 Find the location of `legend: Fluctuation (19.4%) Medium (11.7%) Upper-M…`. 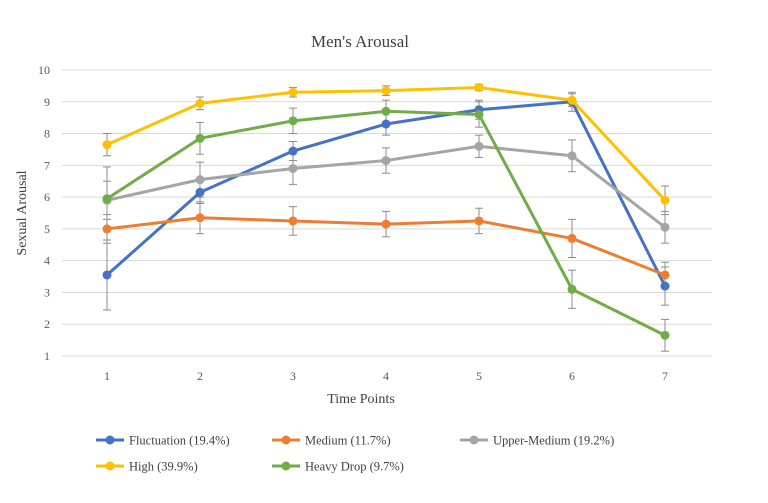

legend: Fluctuation (19.4%) Medium (11.7%) Upper-M… is located at coordinates (355, 454).